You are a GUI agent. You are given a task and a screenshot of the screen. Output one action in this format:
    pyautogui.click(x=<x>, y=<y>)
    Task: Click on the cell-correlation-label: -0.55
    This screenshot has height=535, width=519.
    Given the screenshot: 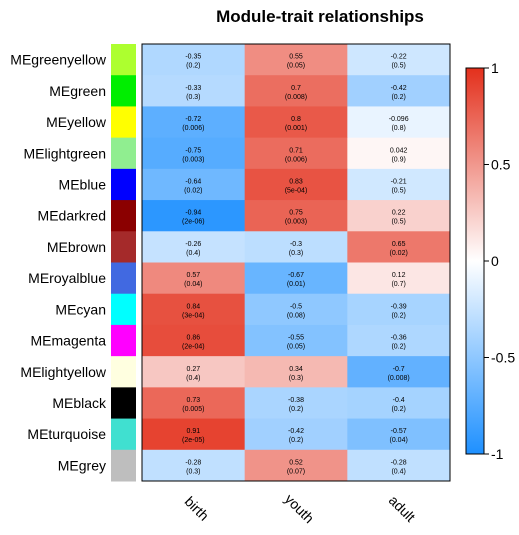 What is the action you would take?
    pyautogui.click(x=296, y=338)
    